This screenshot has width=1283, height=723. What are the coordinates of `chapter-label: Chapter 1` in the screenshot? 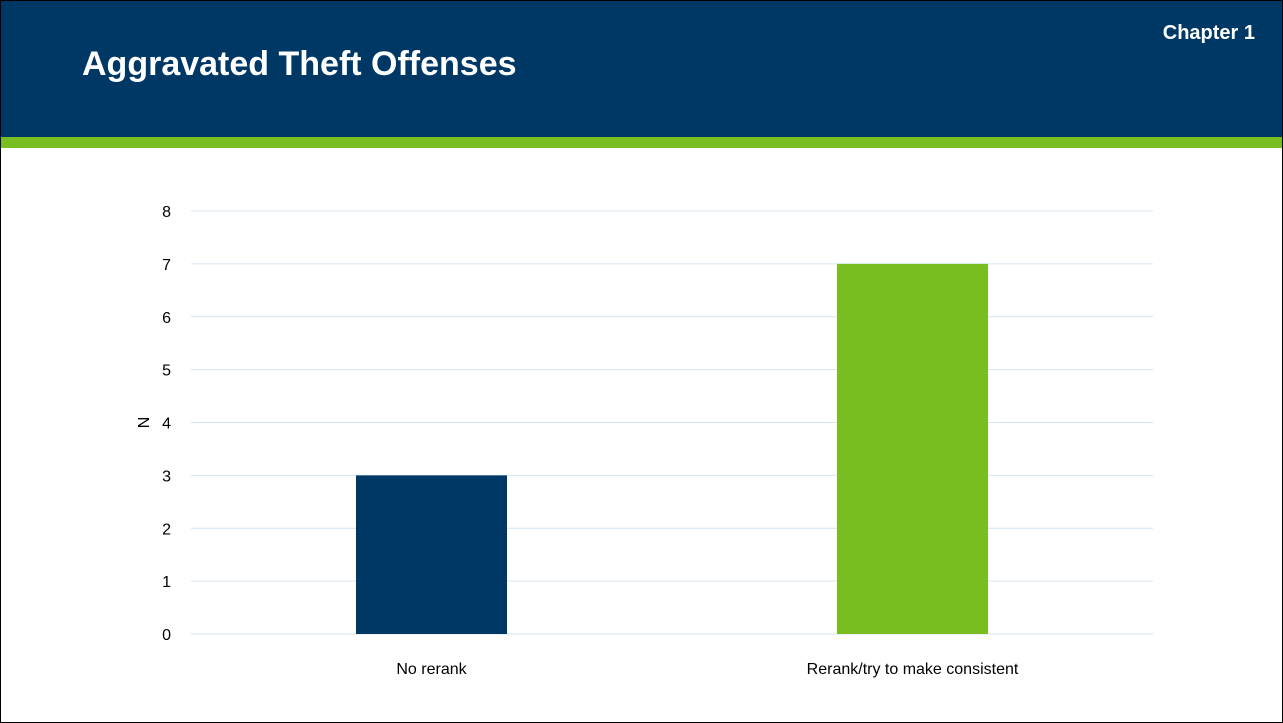 It's located at (1208, 33).